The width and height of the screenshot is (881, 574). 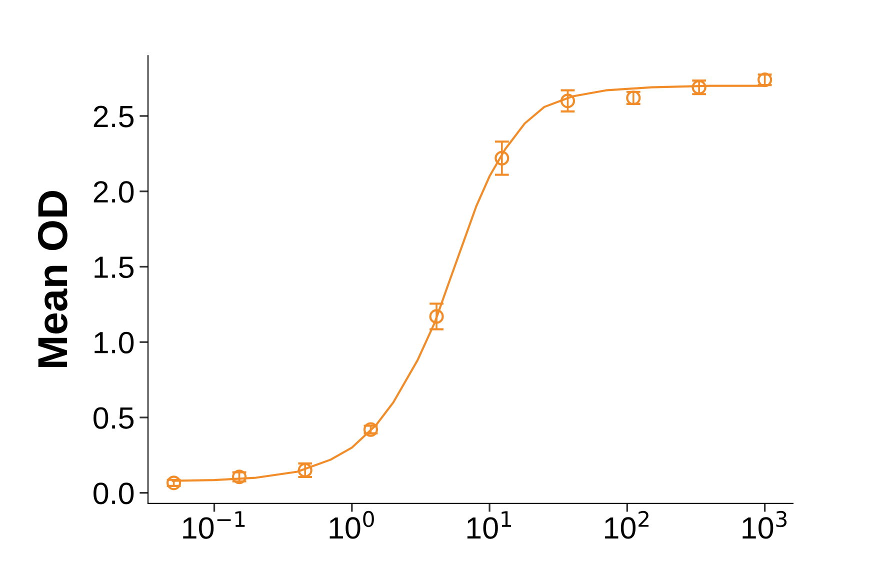 What do you see at coordinates (352, 524) in the screenshot?
I see `x-tick-label: 10$^{0}$` at bounding box center [352, 524].